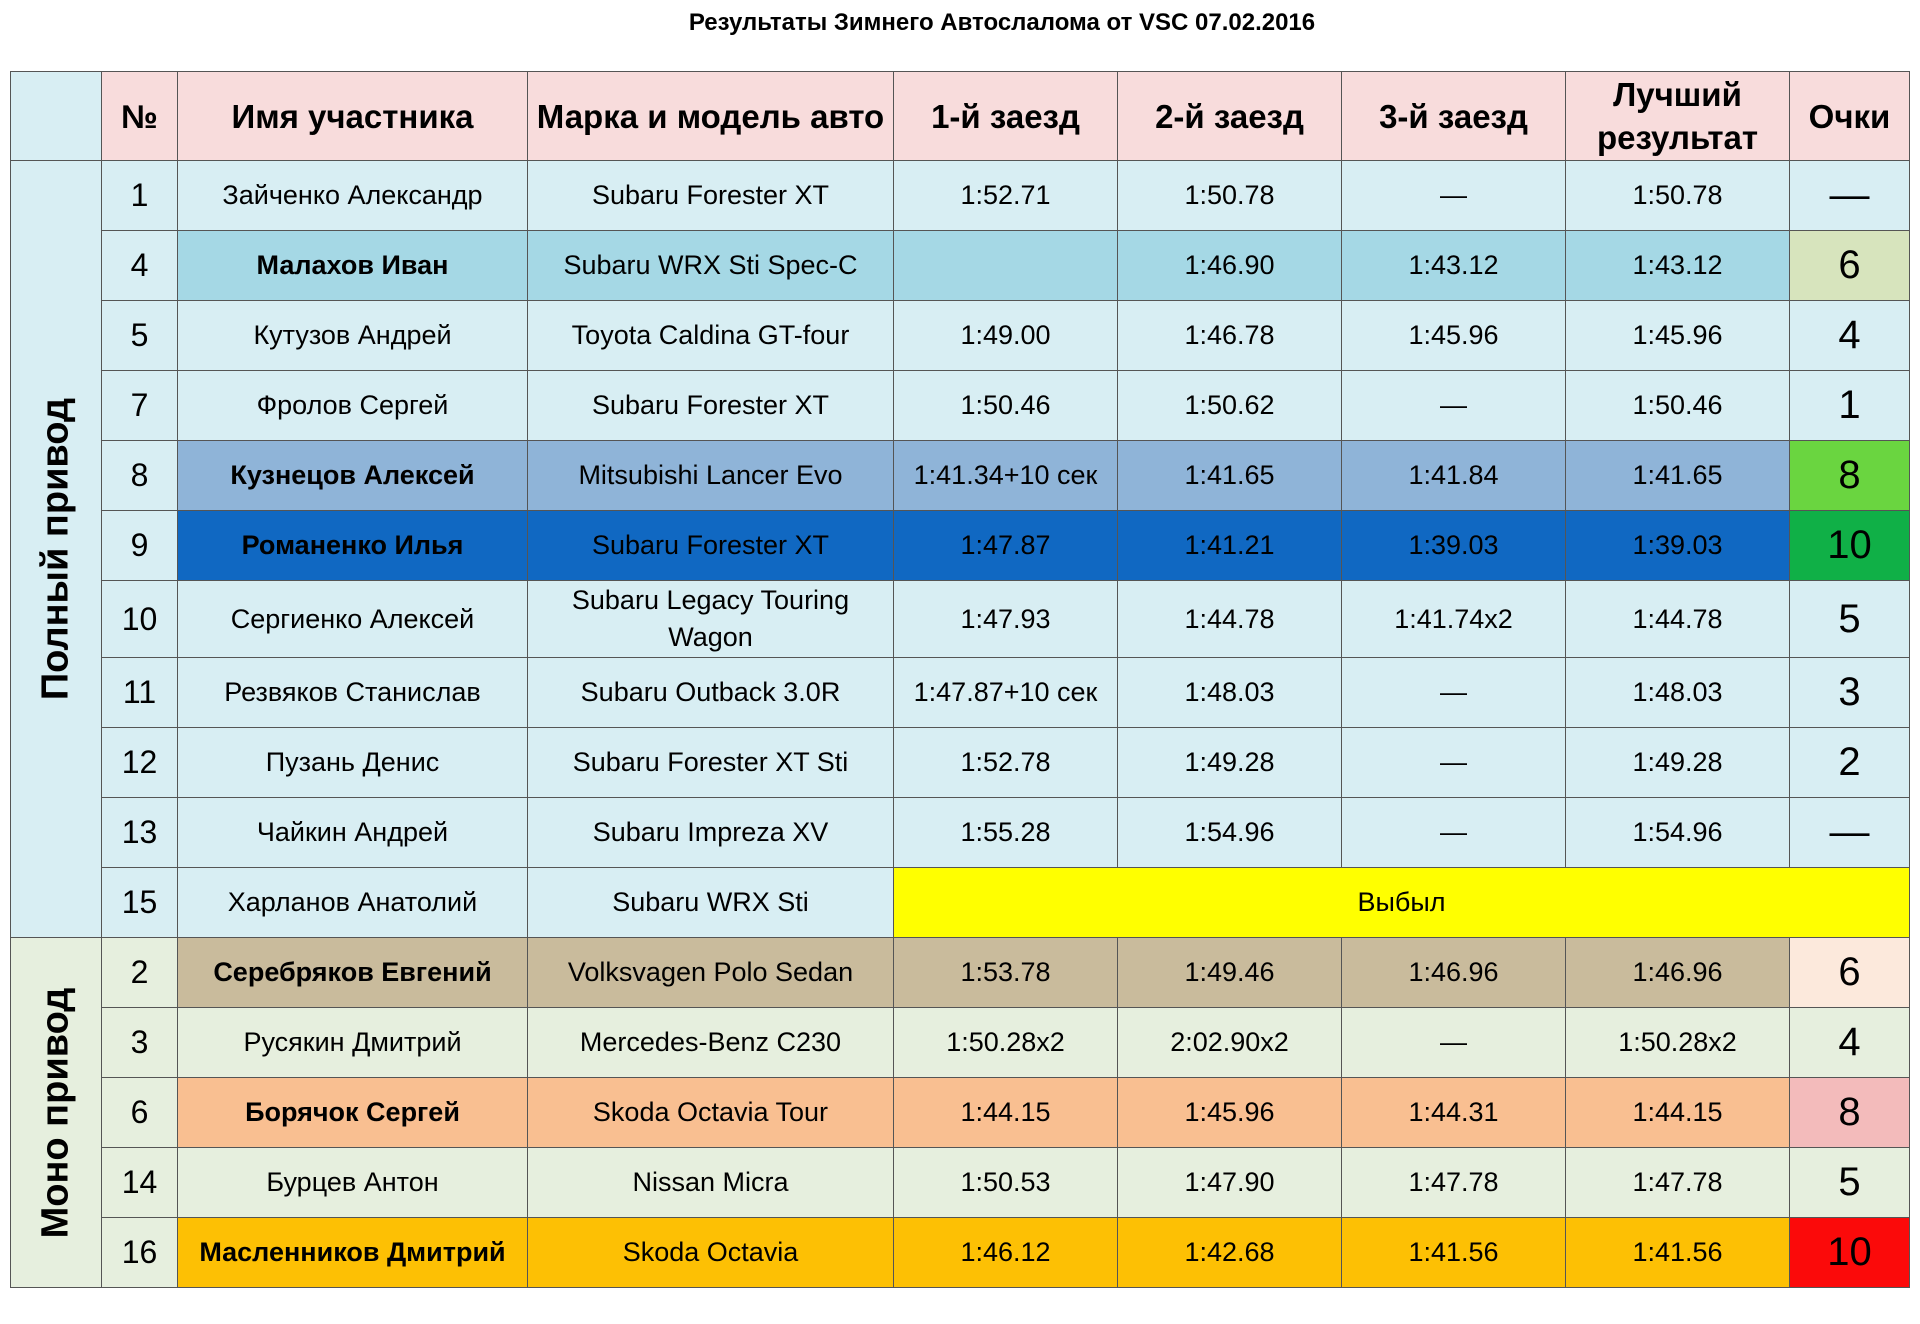  Describe the element at coordinates (1229, 1042) in the screenshot. I see `row-run2: 2:02.90x2` at that location.